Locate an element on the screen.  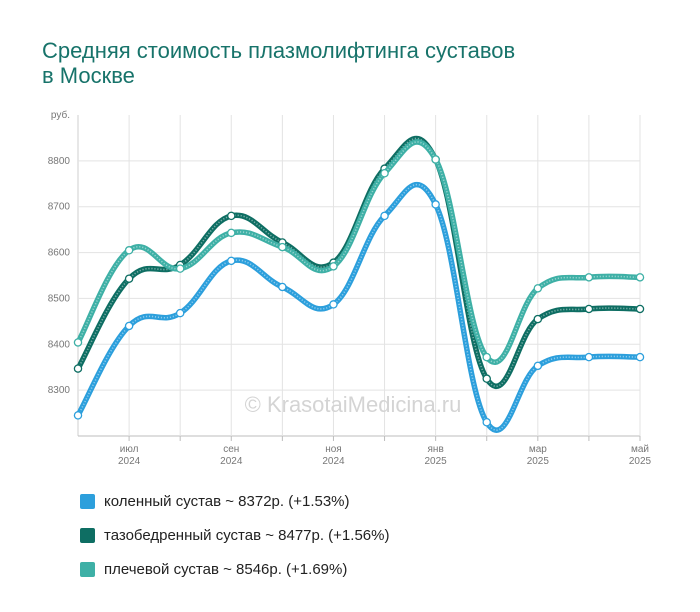
legend-item-hip: тазобедренный сустав ~ 8477р. (+1.56%) is located at coordinates (234, 535).